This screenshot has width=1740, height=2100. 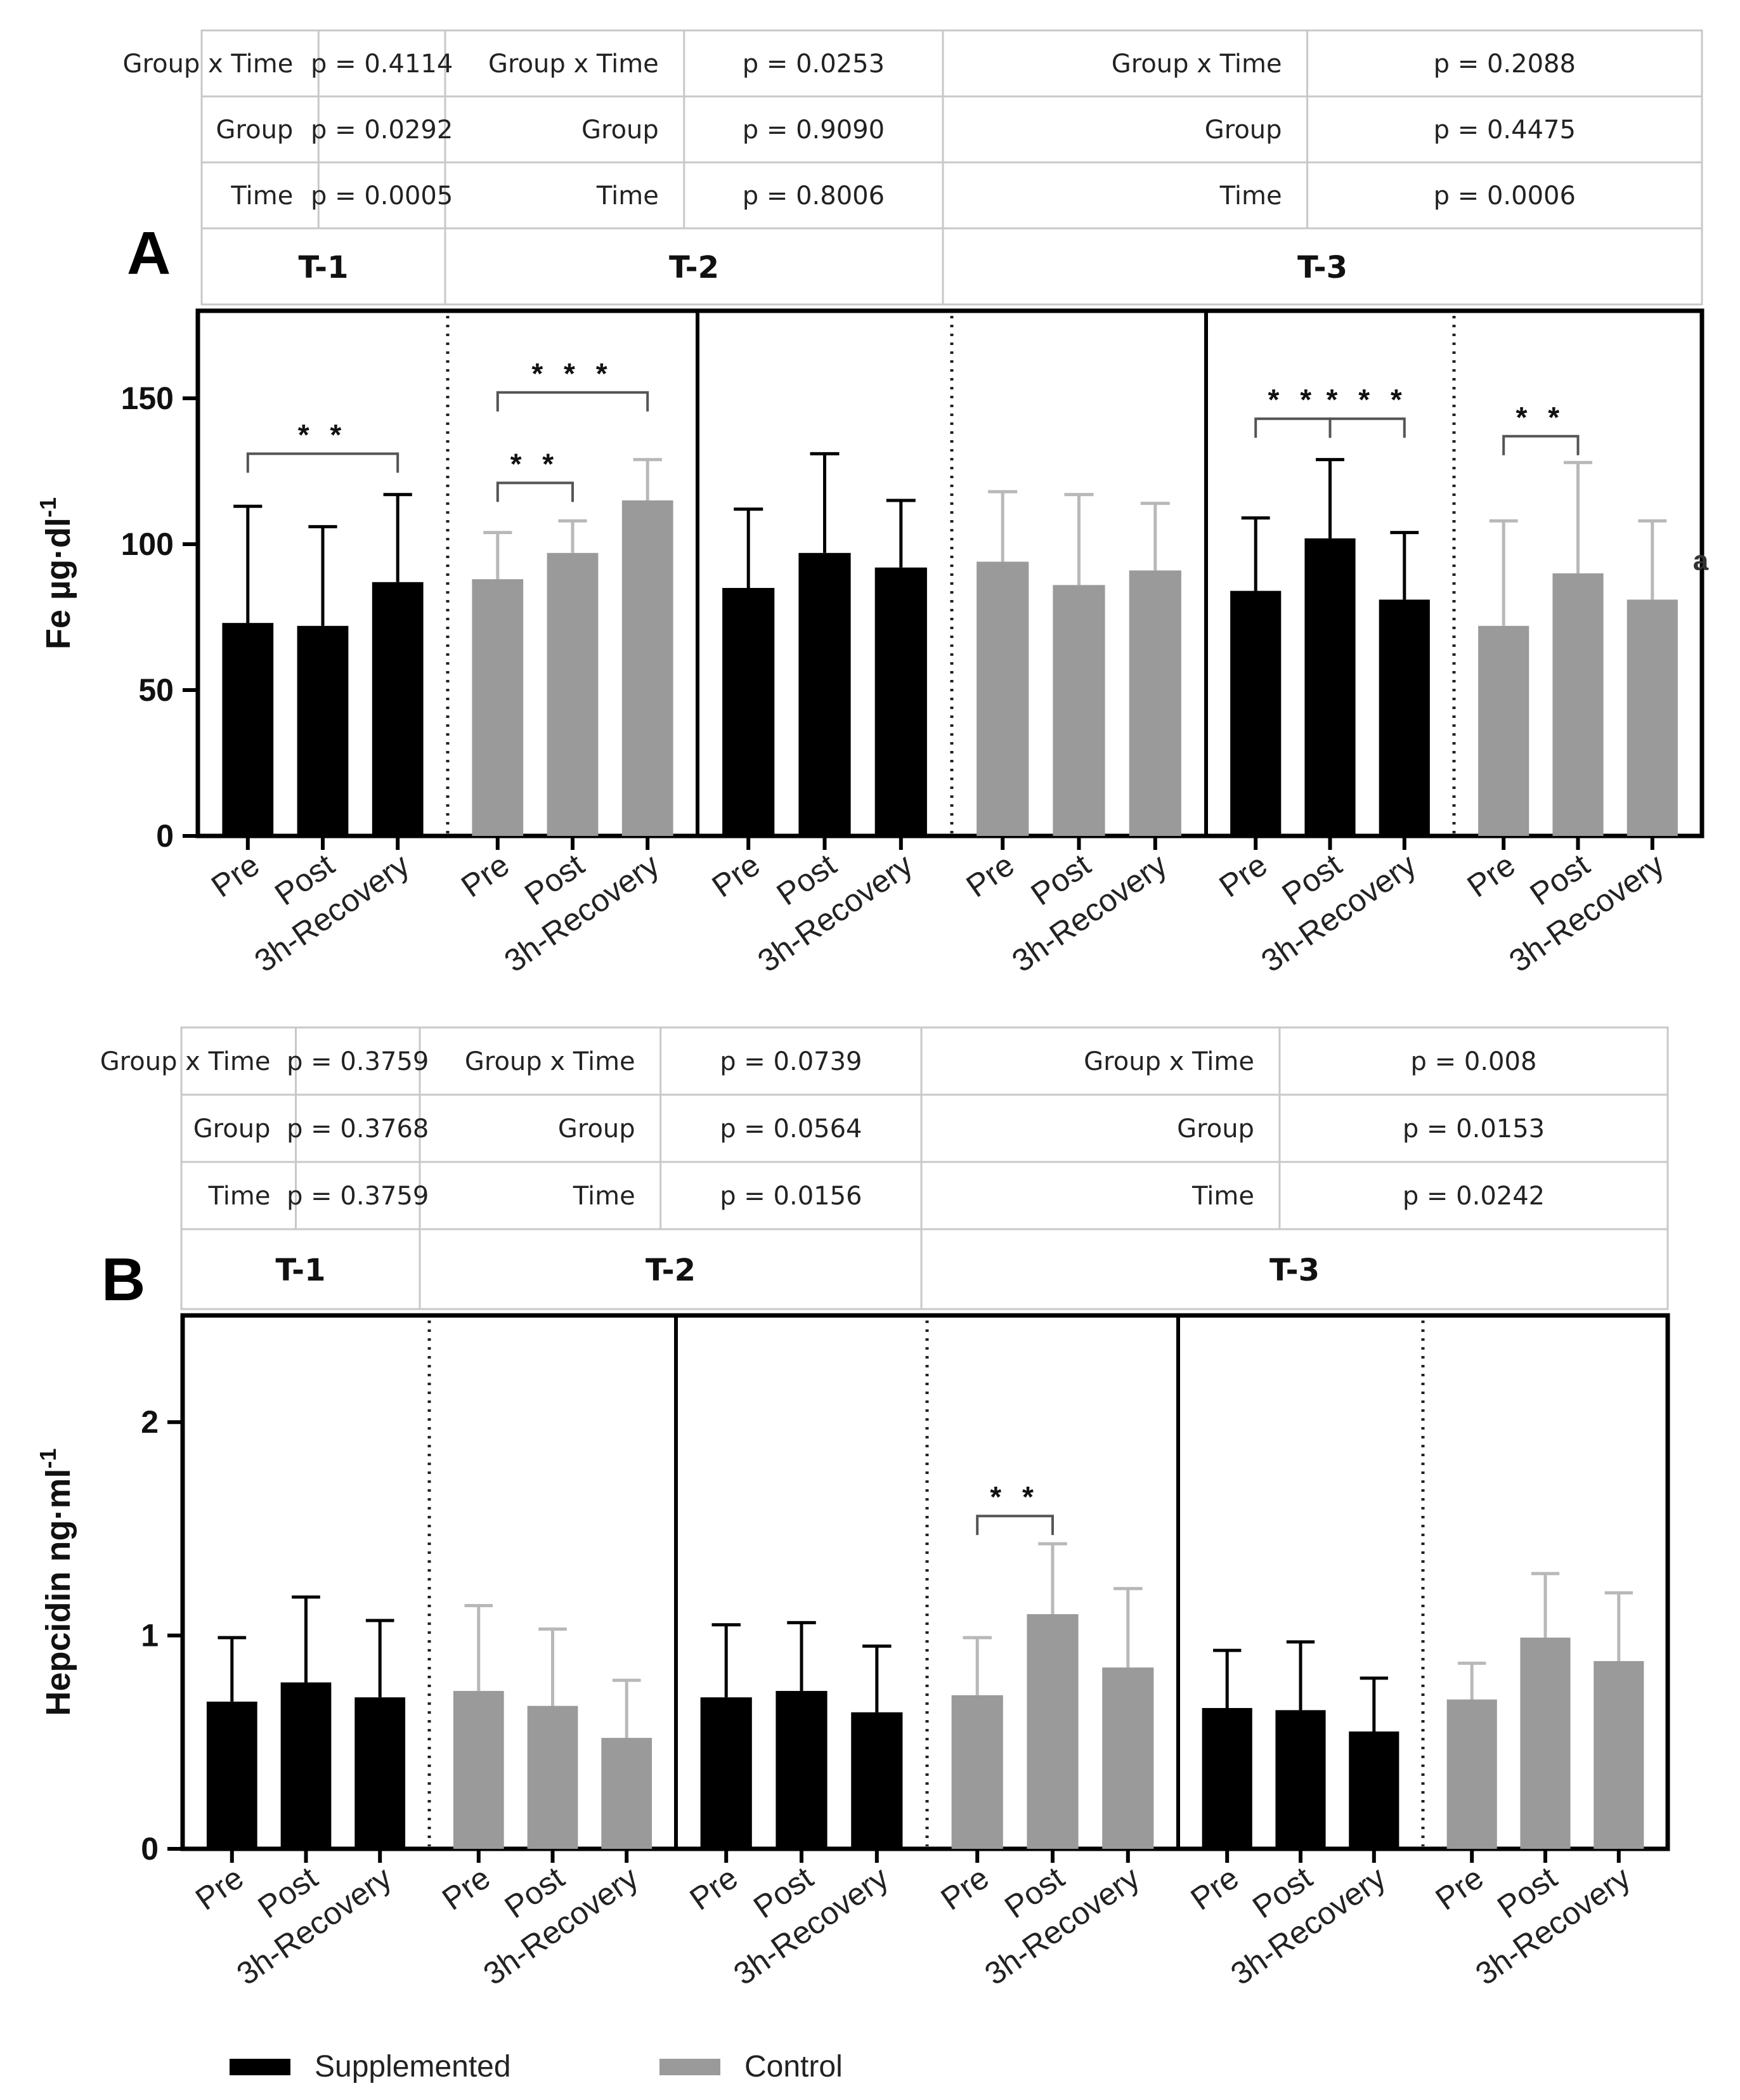 What do you see at coordinates (814, 196) in the screenshot?
I see `stats-p-value: p = 0.8006` at bounding box center [814, 196].